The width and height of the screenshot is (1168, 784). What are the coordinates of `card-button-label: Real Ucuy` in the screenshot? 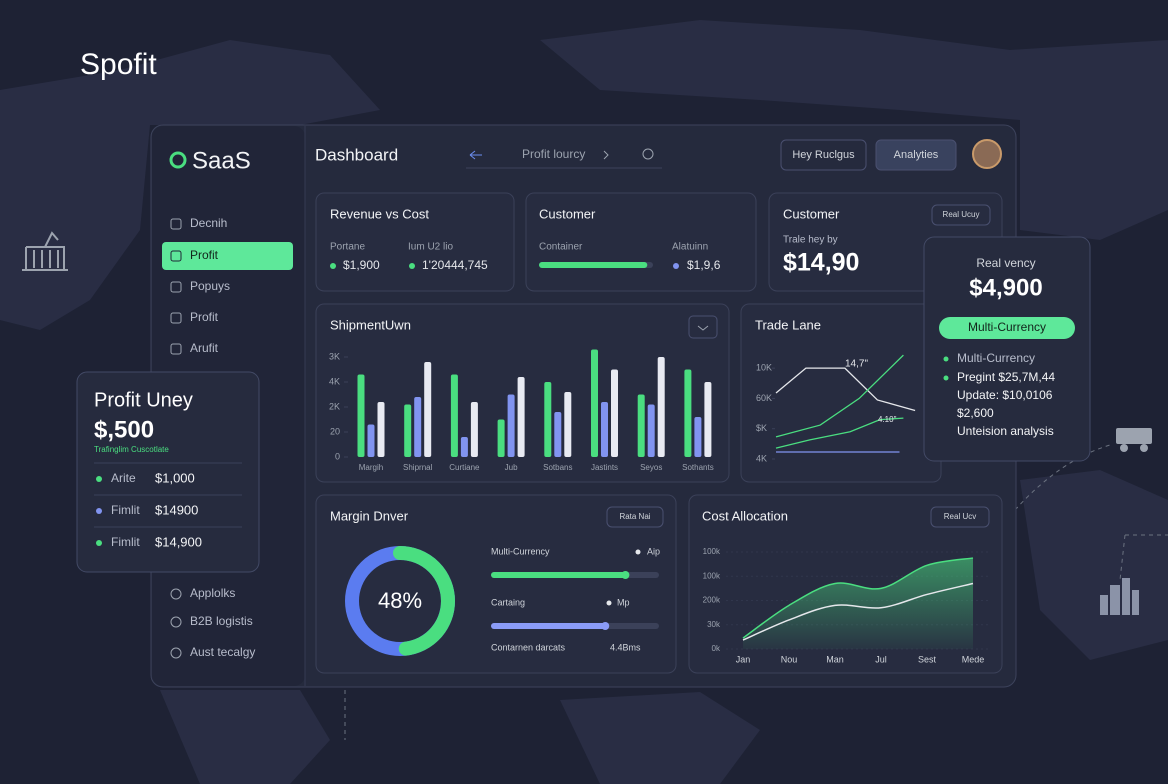 It's located at (961, 214).